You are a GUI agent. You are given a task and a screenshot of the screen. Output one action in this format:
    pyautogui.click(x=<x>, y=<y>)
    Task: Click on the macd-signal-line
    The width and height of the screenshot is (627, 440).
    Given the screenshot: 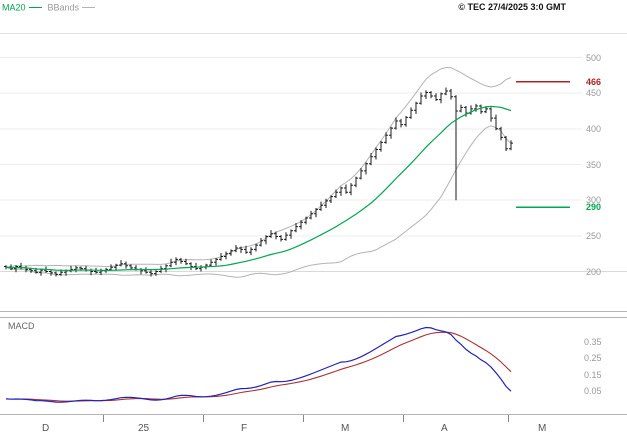 What is the action you would take?
    pyautogui.click(x=258, y=366)
    